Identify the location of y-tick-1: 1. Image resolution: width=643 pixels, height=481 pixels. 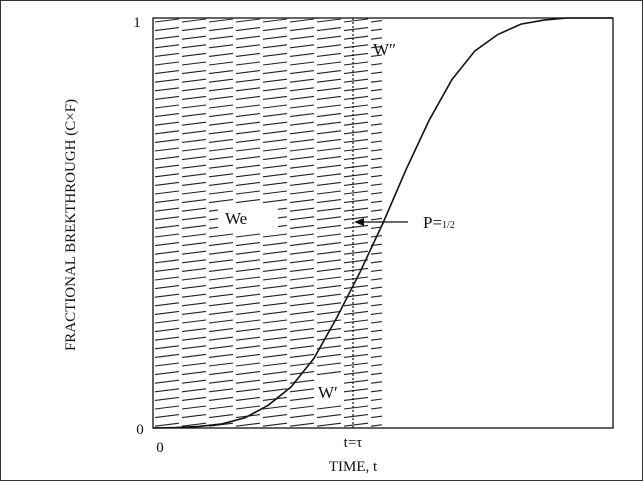
(137, 23).